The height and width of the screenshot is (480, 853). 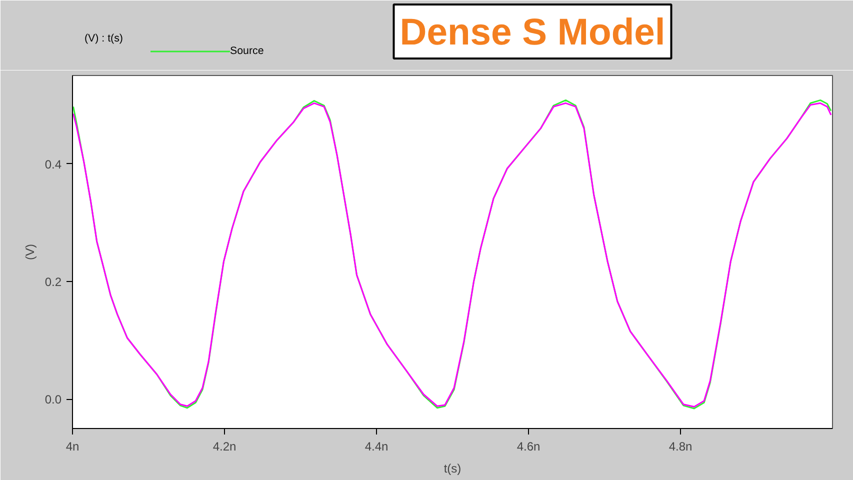 What do you see at coordinates (53, 399) in the screenshot?
I see `y-tick-label: 0.0` at bounding box center [53, 399].